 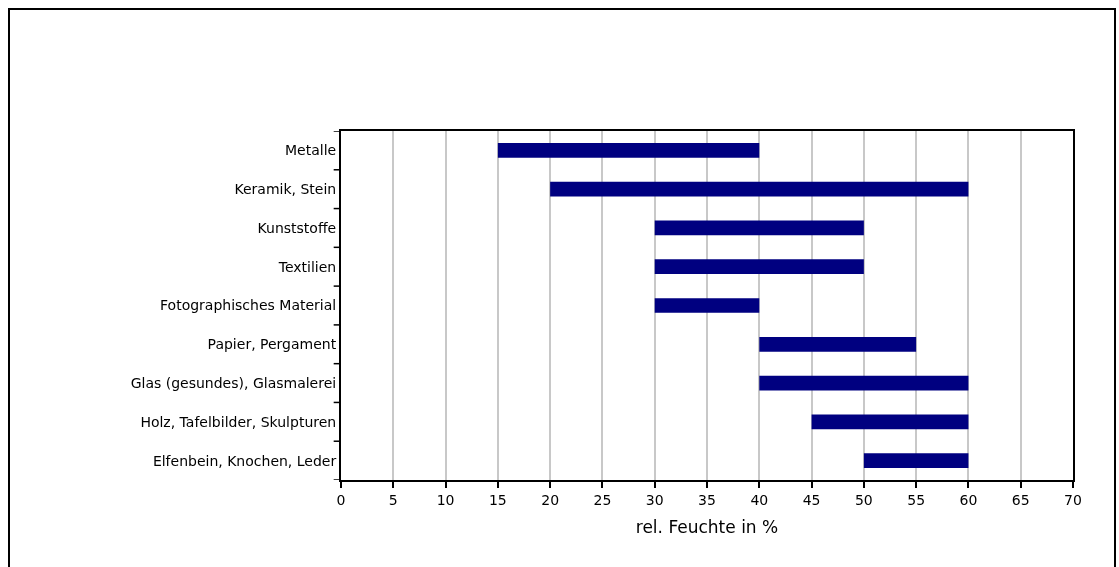 What do you see at coordinates (341, 499) in the screenshot?
I see `x-tick-label: 0` at bounding box center [341, 499].